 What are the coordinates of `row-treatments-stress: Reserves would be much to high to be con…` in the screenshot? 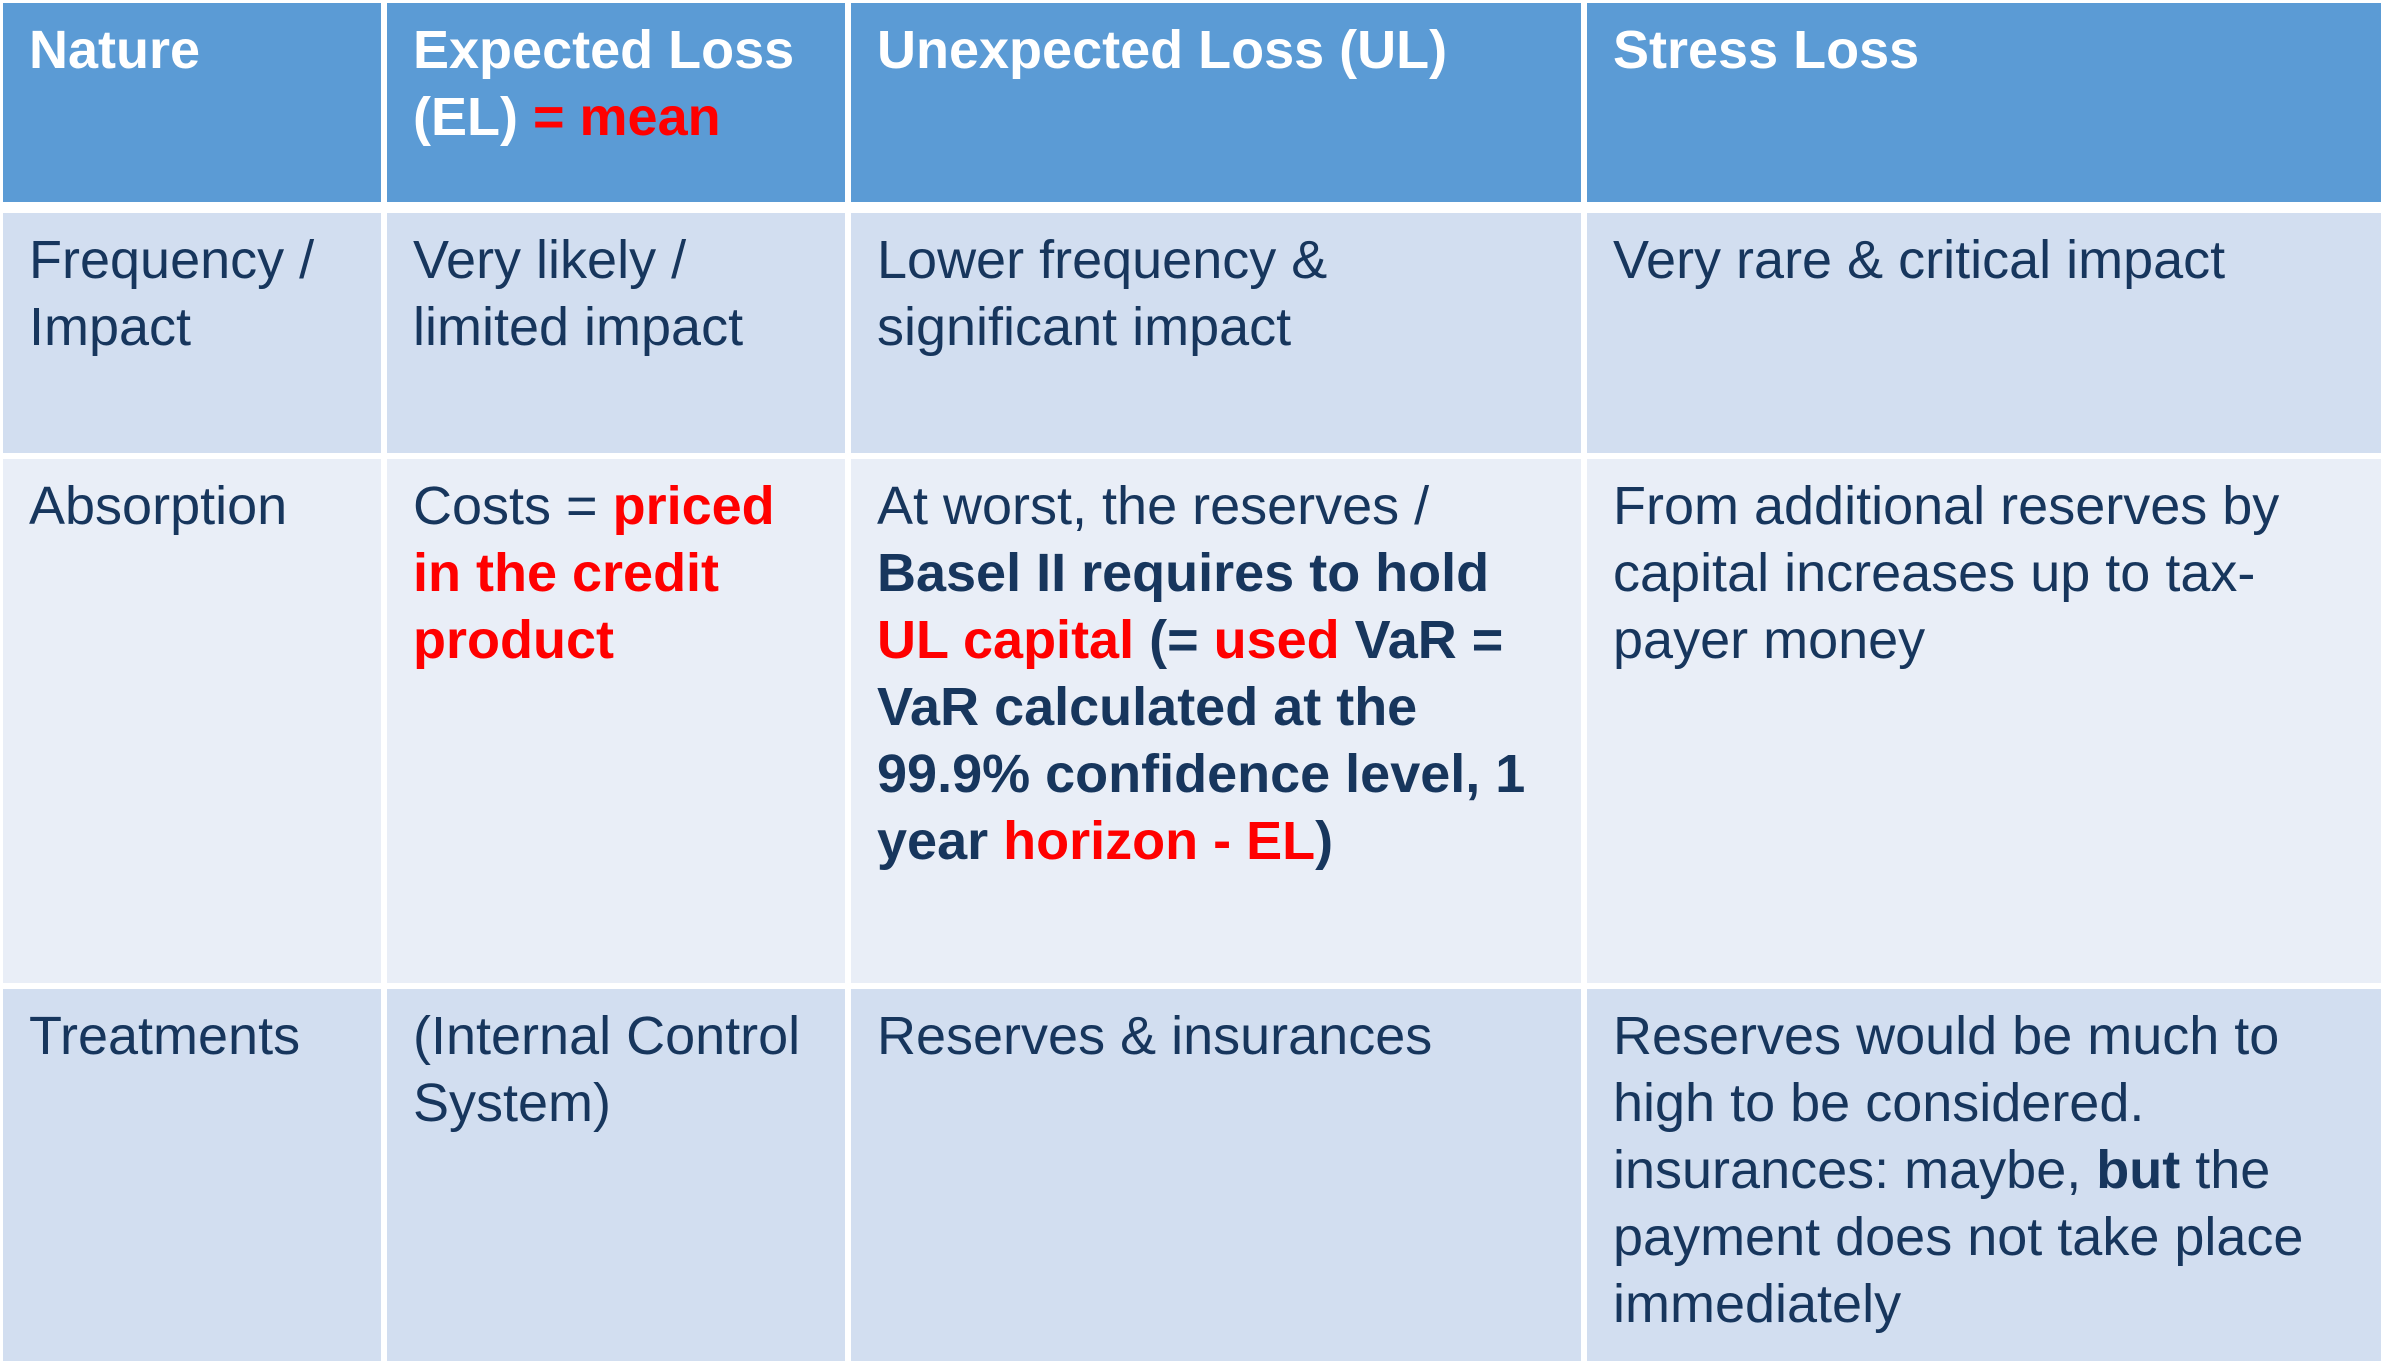 It's located at (1984, 1175).